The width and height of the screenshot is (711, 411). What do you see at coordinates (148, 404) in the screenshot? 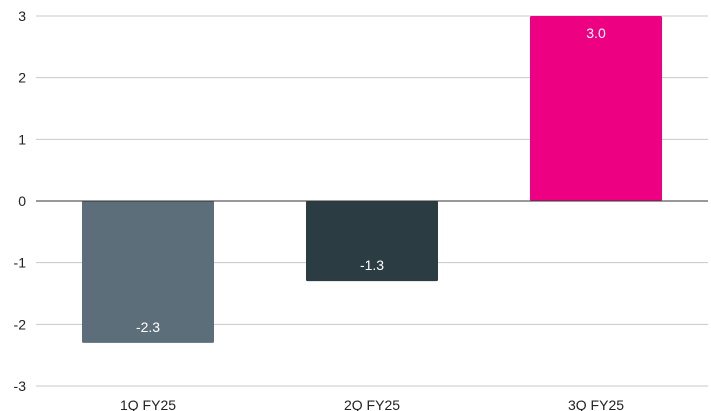
I see `x-category-label: 1Q FY25` at bounding box center [148, 404].